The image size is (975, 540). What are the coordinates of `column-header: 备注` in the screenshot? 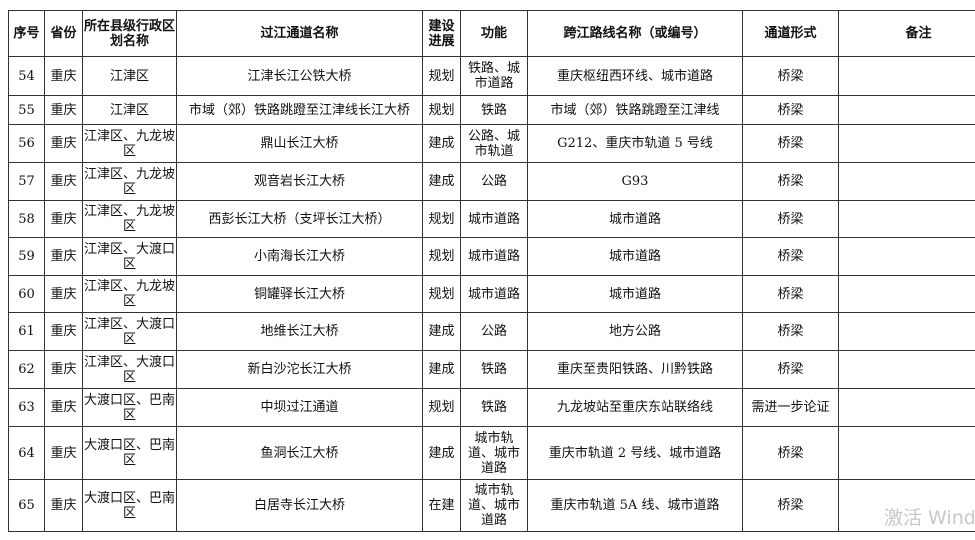 It's located at (906, 33).